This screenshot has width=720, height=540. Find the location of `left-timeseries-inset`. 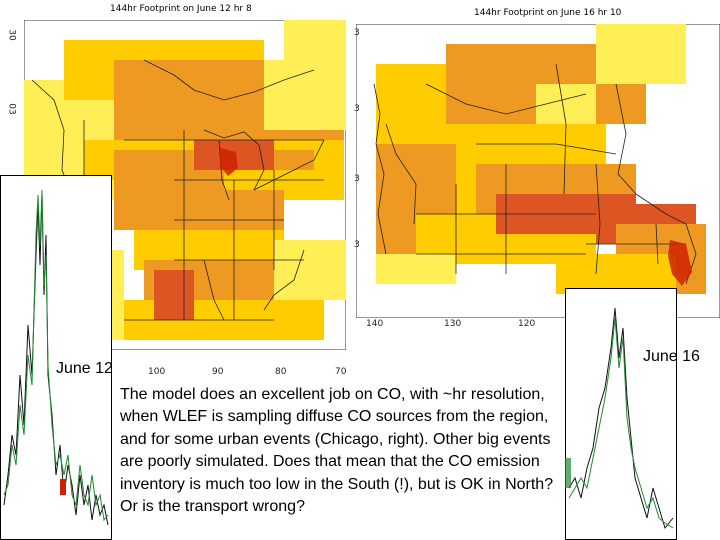

left-timeseries-inset is located at coordinates (56, 357).